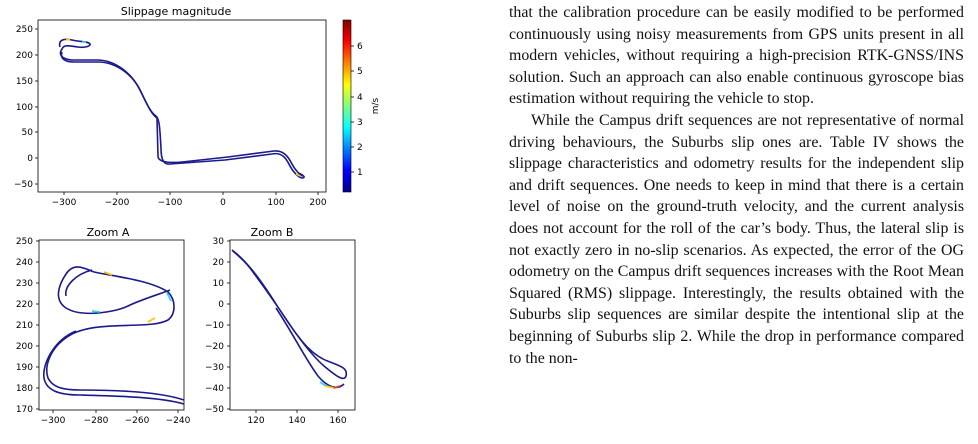 The width and height of the screenshot is (978, 444). What do you see at coordinates (360, 98) in the screenshot?
I see `colorbar-tick: 4` at bounding box center [360, 98].